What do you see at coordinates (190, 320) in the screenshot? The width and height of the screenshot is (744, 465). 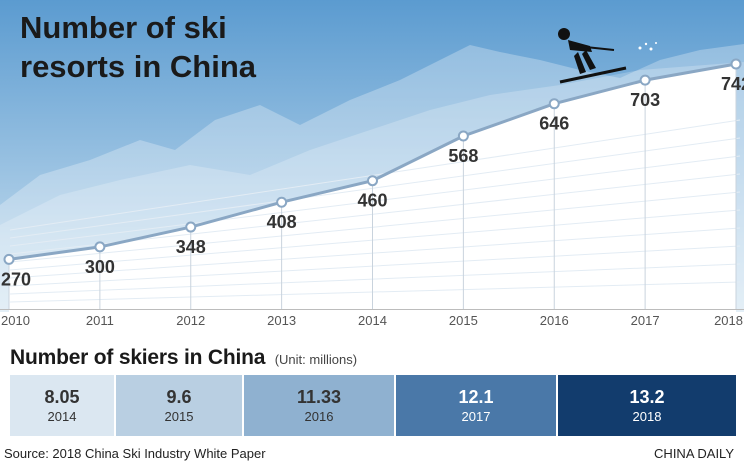 I see `x-tick-label: 2012` at bounding box center [190, 320].